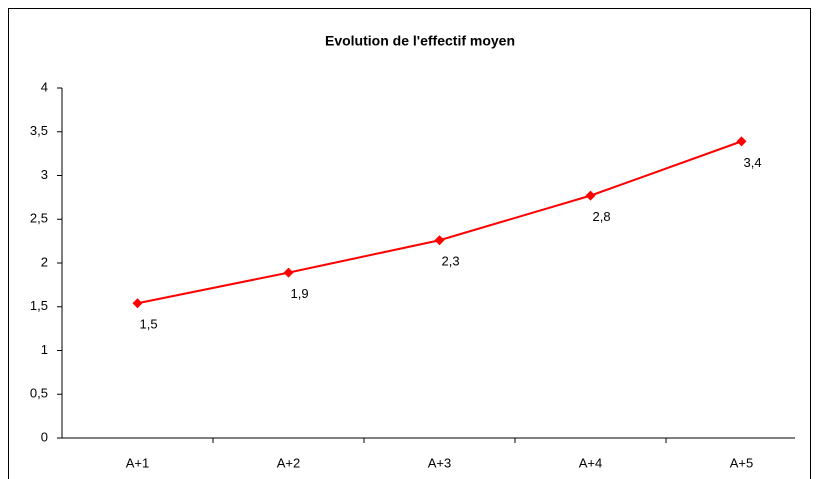 The image size is (817, 479). What do you see at coordinates (742, 462) in the screenshot?
I see `x-tick-label: A+5` at bounding box center [742, 462].